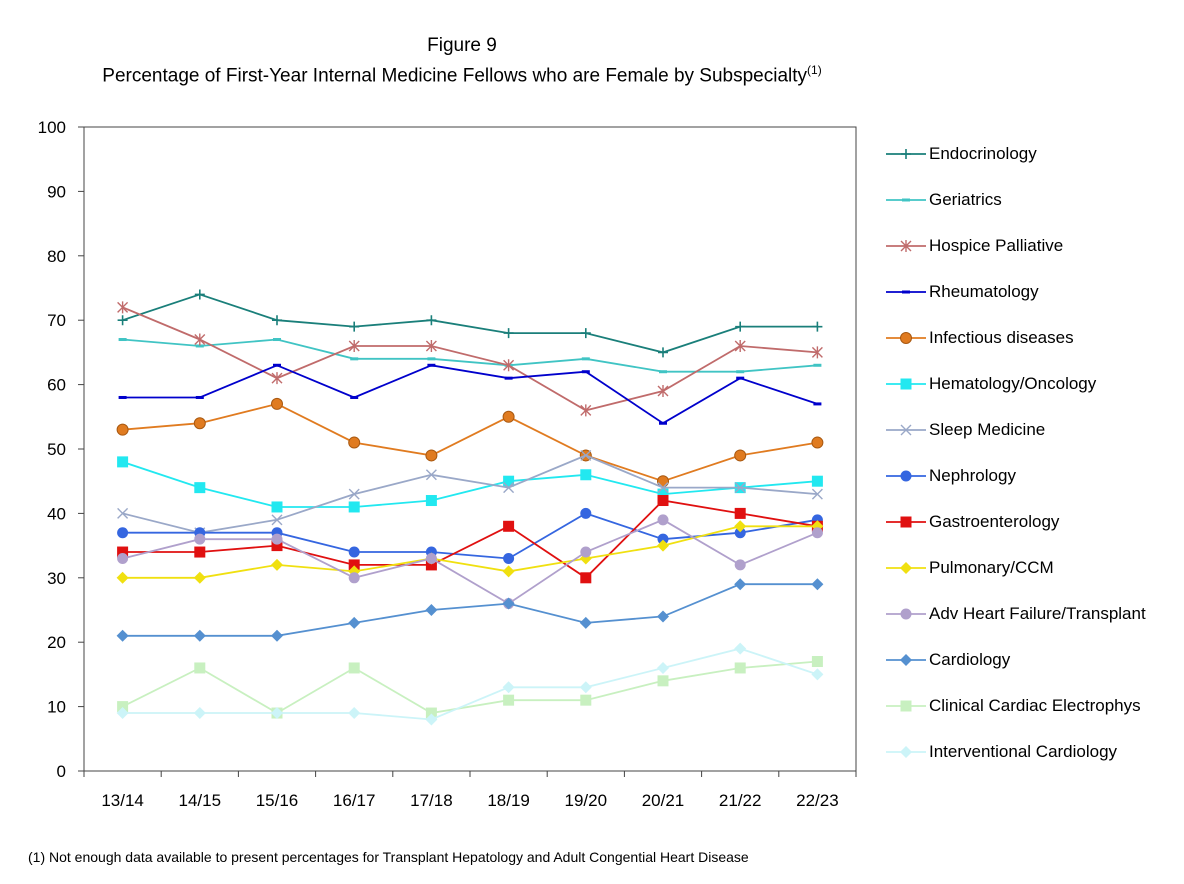  Describe the element at coordinates (56, 642) in the screenshot. I see `y-tick-label: 20` at that location.